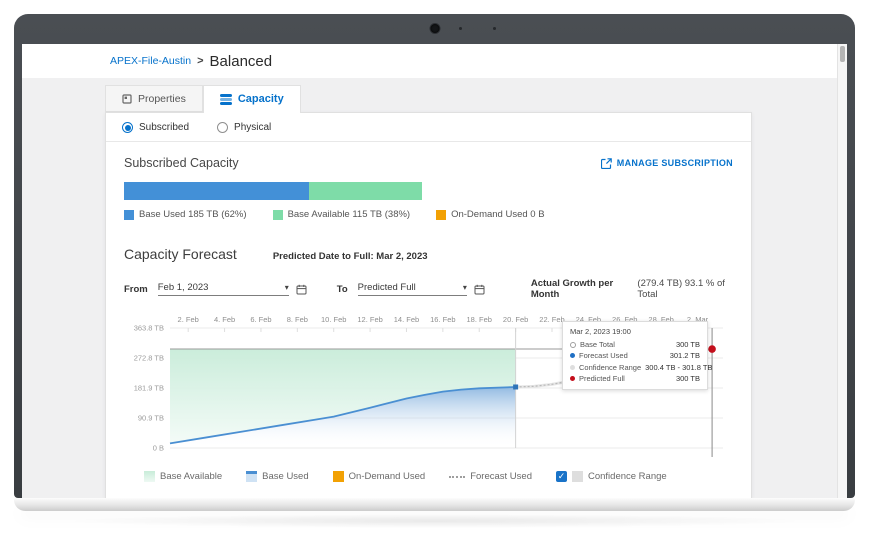  I want to click on forecast-line-swatch-icon, so click(457, 476).